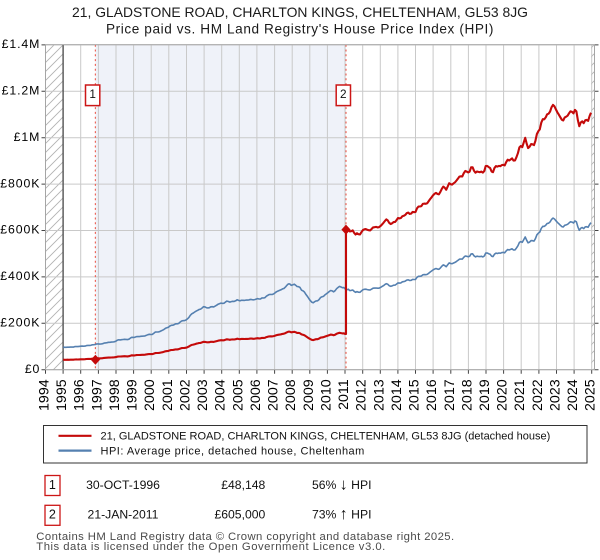  Describe the element at coordinates (133, 395) in the screenshot. I see `svg-text: 1999` at that location.